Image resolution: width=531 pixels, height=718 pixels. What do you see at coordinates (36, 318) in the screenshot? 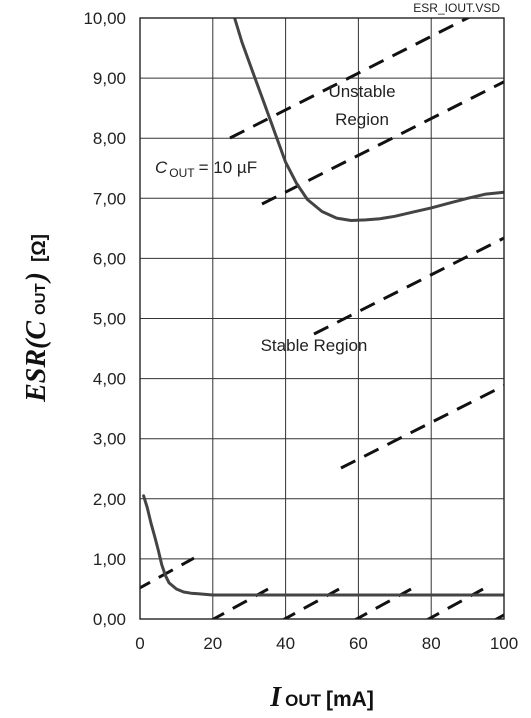
I see `y-axis-label: ESR(C OUT) [Ω]` at bounding box center [36, 318].